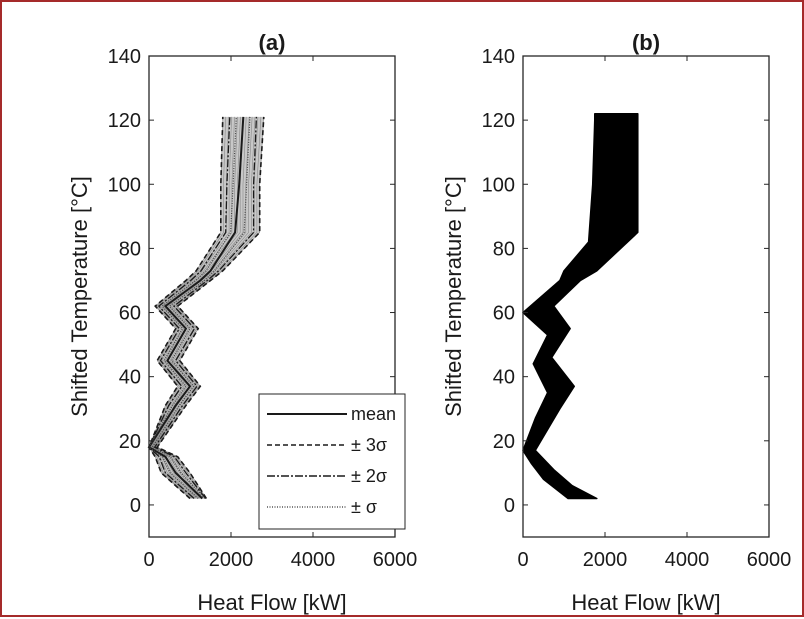 This screenshot has width=804, height=619. I want to click on panel-a-lines, so click(206, 308).